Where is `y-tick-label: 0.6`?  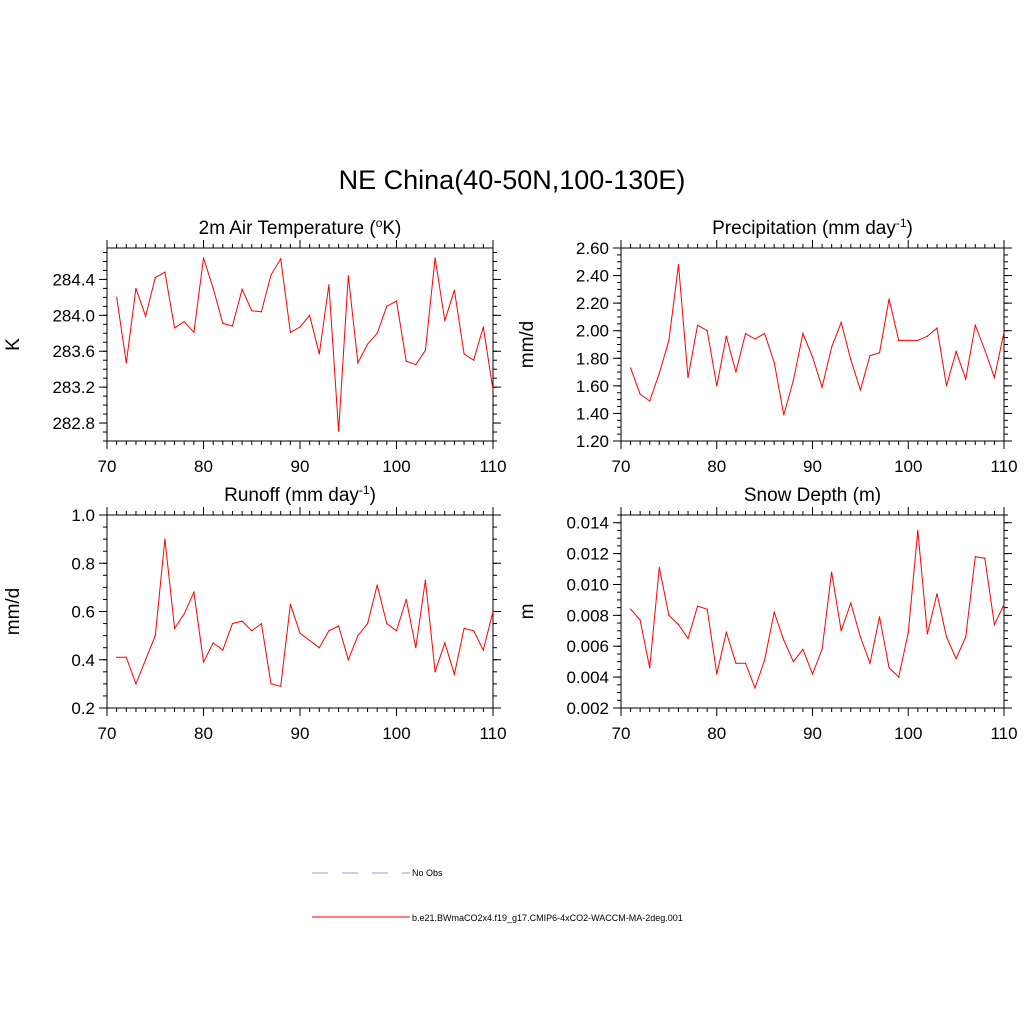 y-tick-label: 0.6 is located at coordinates (83, 612).